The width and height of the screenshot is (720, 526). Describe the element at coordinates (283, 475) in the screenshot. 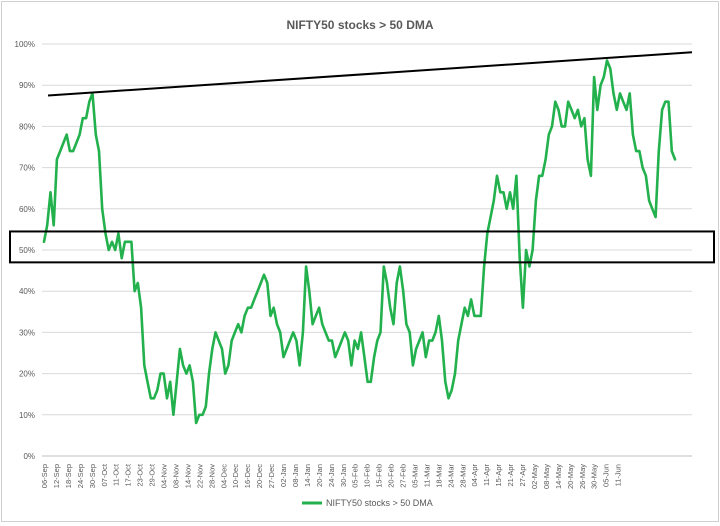

I see `x-tick-label: 02-Jan` at that location.